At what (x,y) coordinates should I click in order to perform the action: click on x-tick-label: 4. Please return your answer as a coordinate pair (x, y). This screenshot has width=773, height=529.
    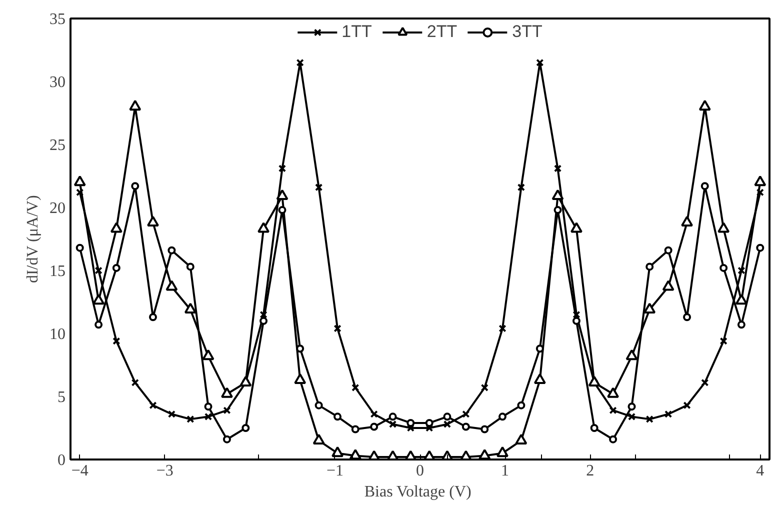
    Looking at the image, I should click on (760, 471).